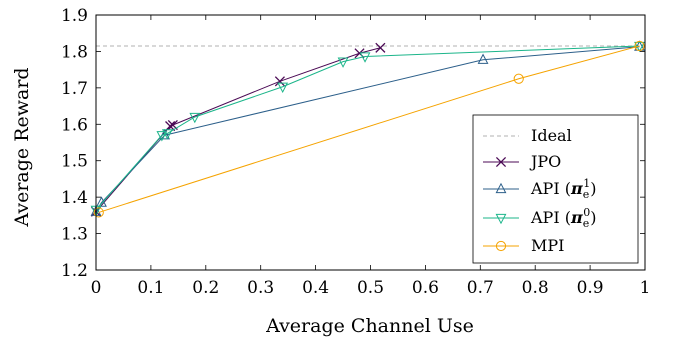 The width and height of the screenshot is (675, 340). What do you see at coordinates (590, 288) in the screenshot?
I see `x-tick-label: 0.9` at bounding box center [590, 288].